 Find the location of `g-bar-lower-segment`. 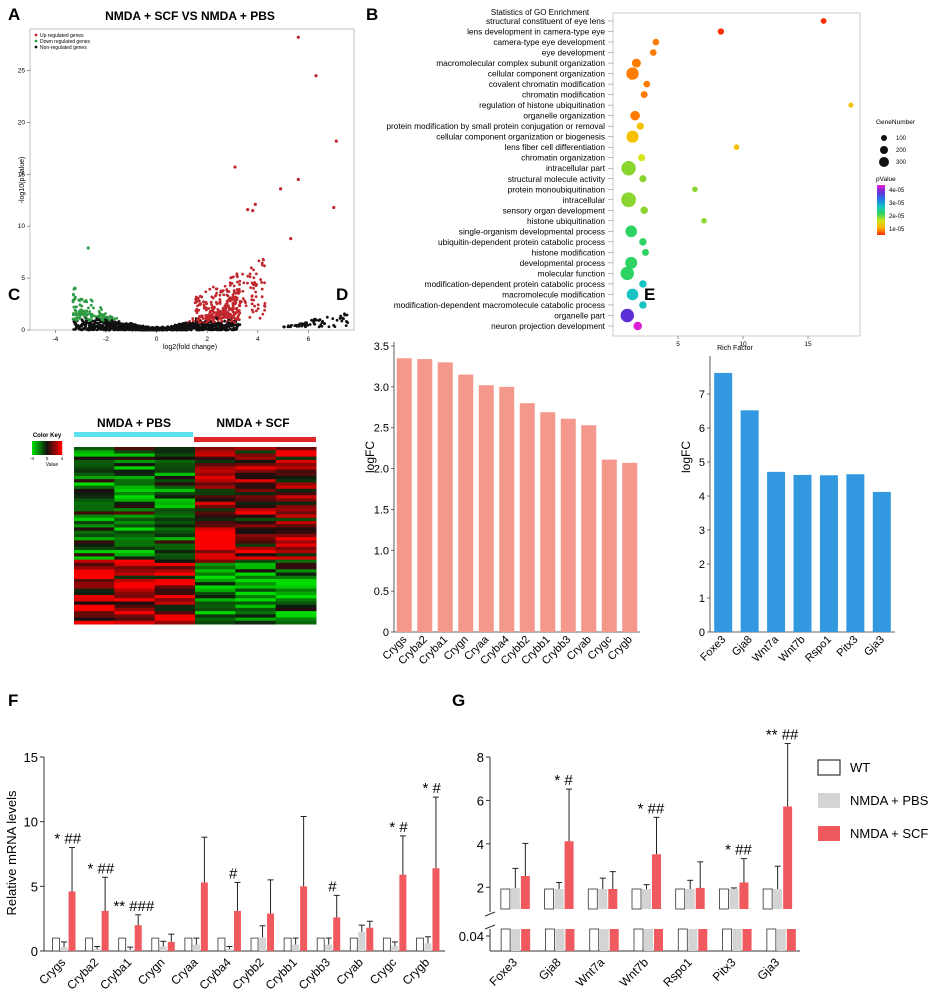

g-bar-lower-segment is located at coordinates (682, 940).